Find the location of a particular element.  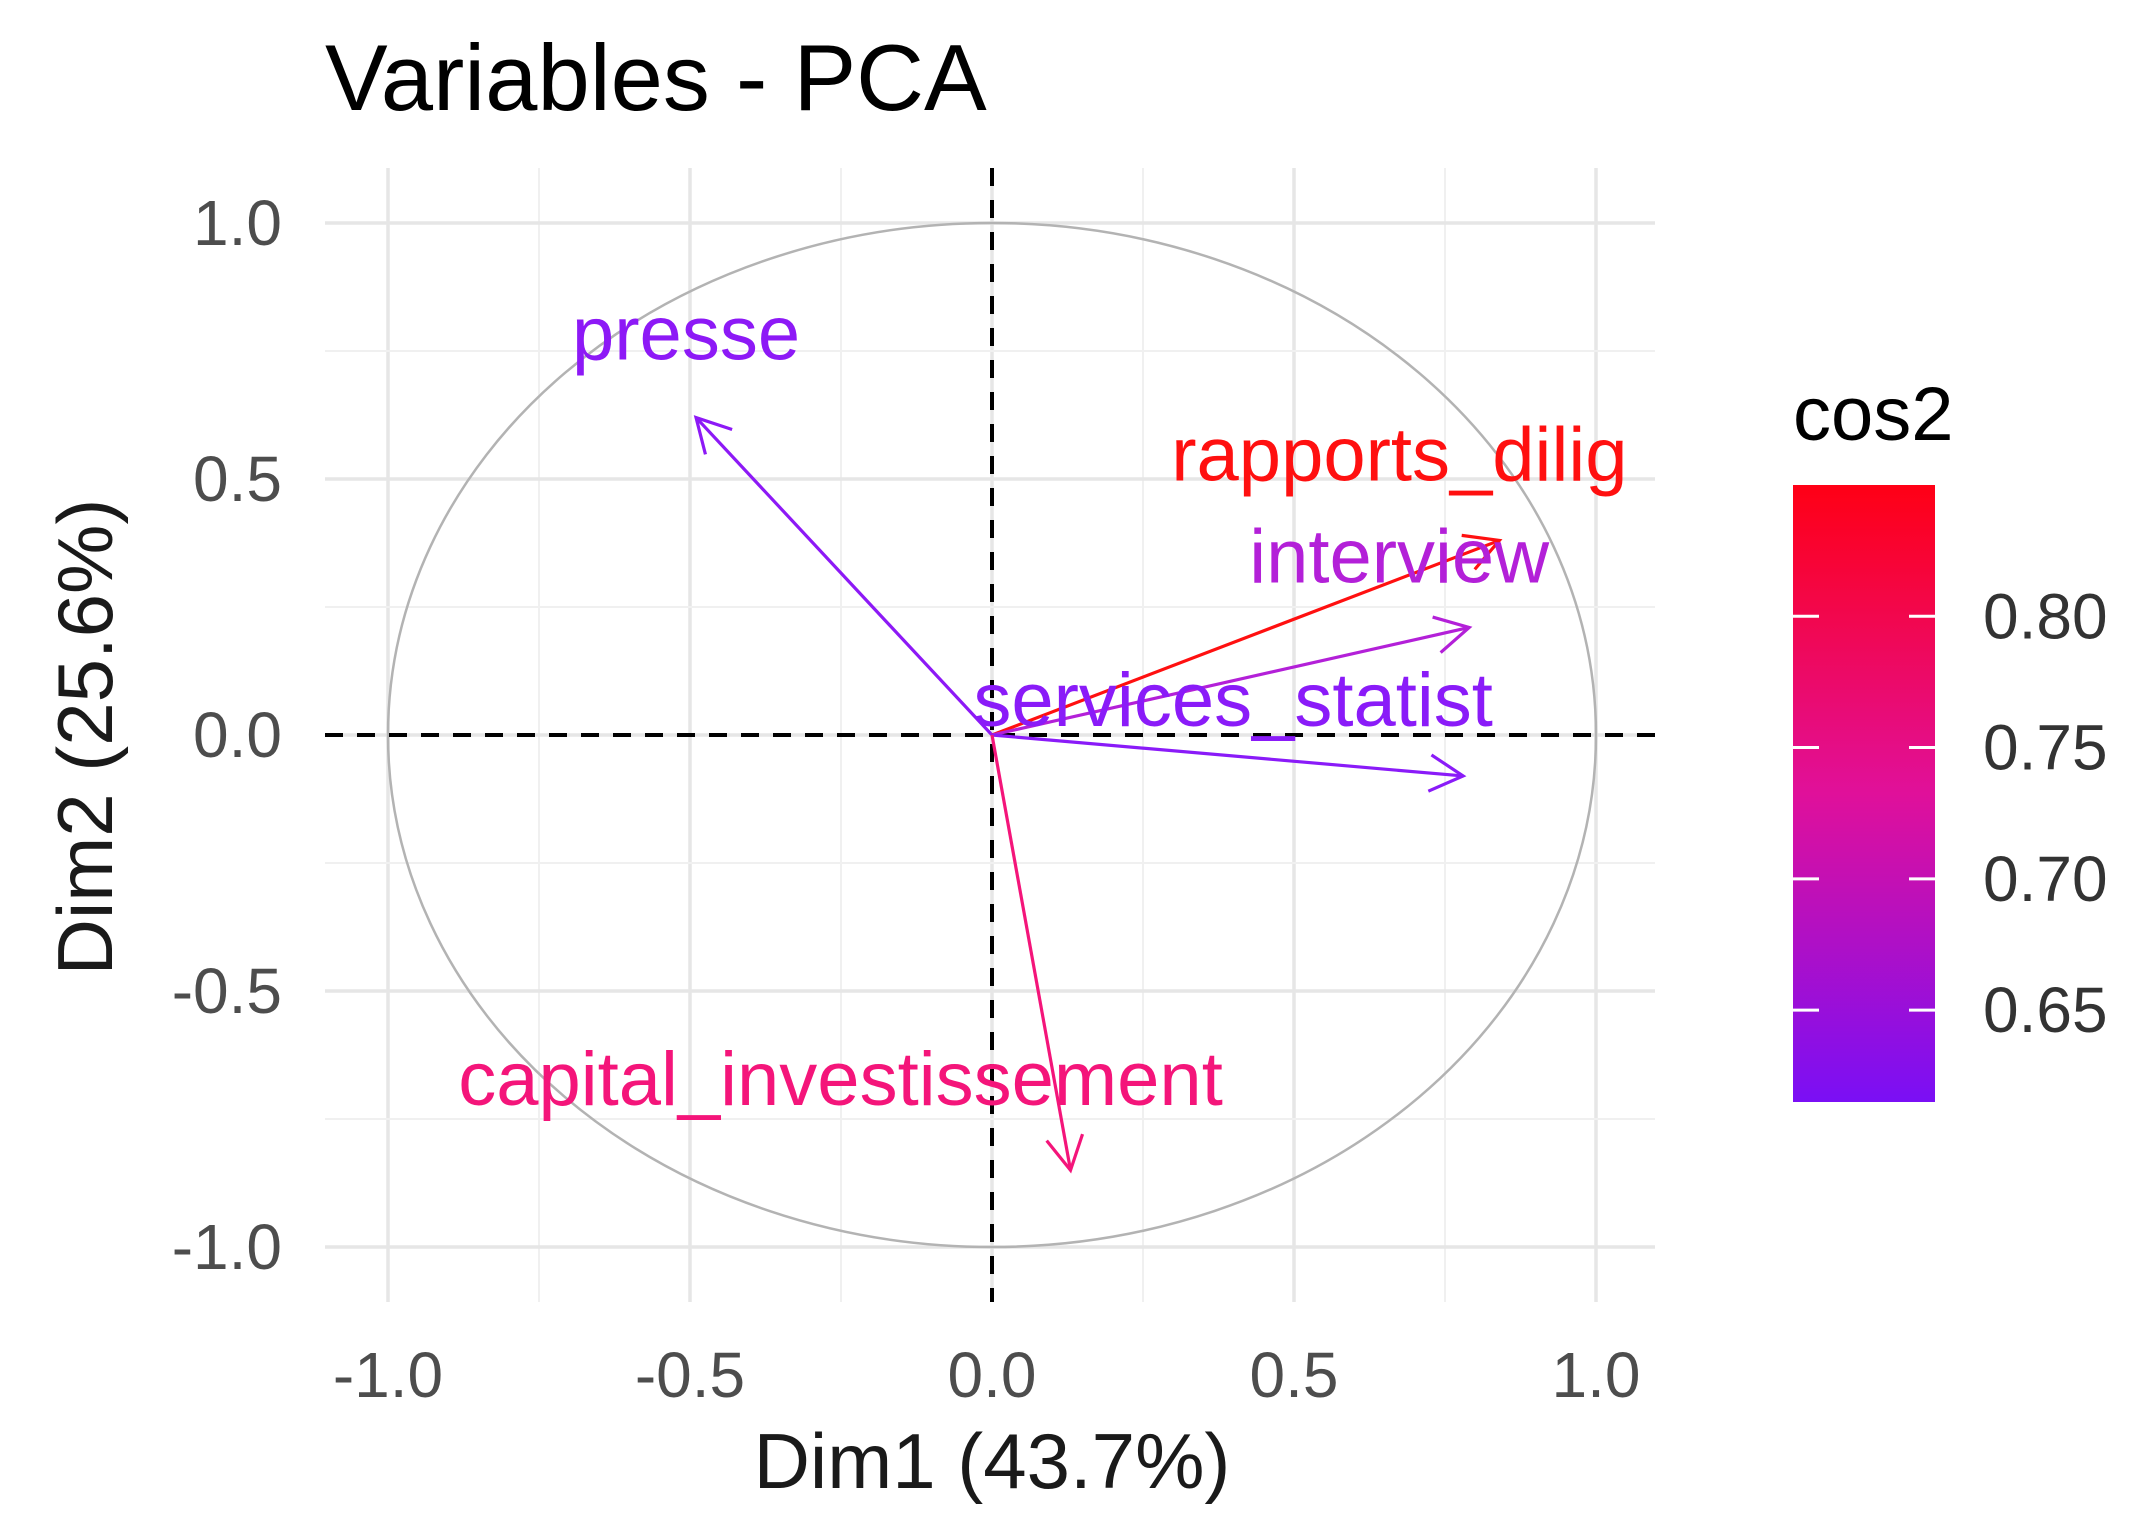

chart-title: Variables - PCA is located at coordinates (656, 77).